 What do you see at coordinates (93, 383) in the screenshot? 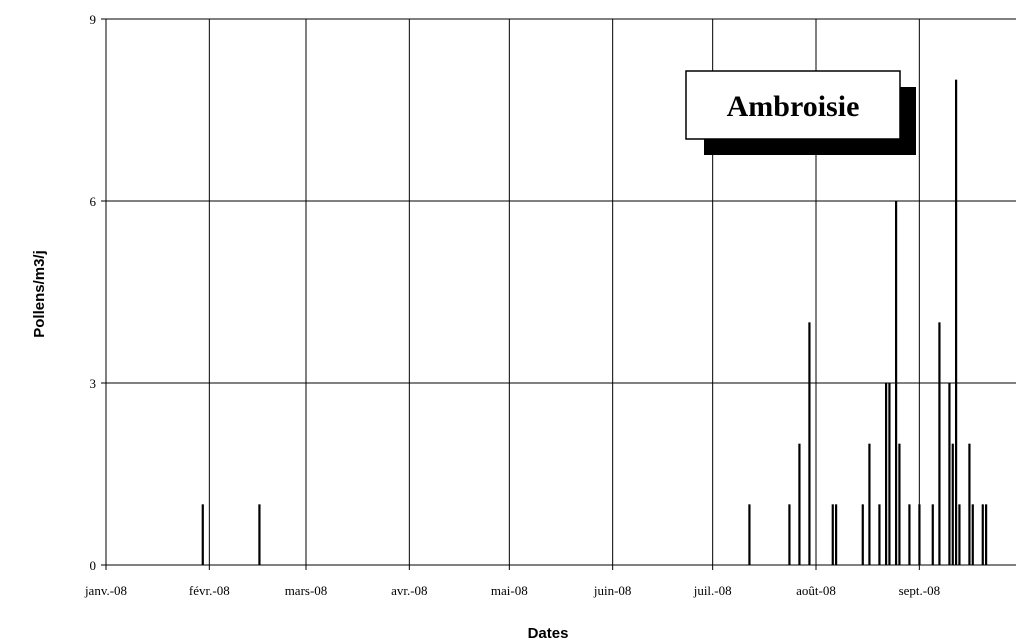
I see `y-tick-label: 3` at bounding box center [93, 383].